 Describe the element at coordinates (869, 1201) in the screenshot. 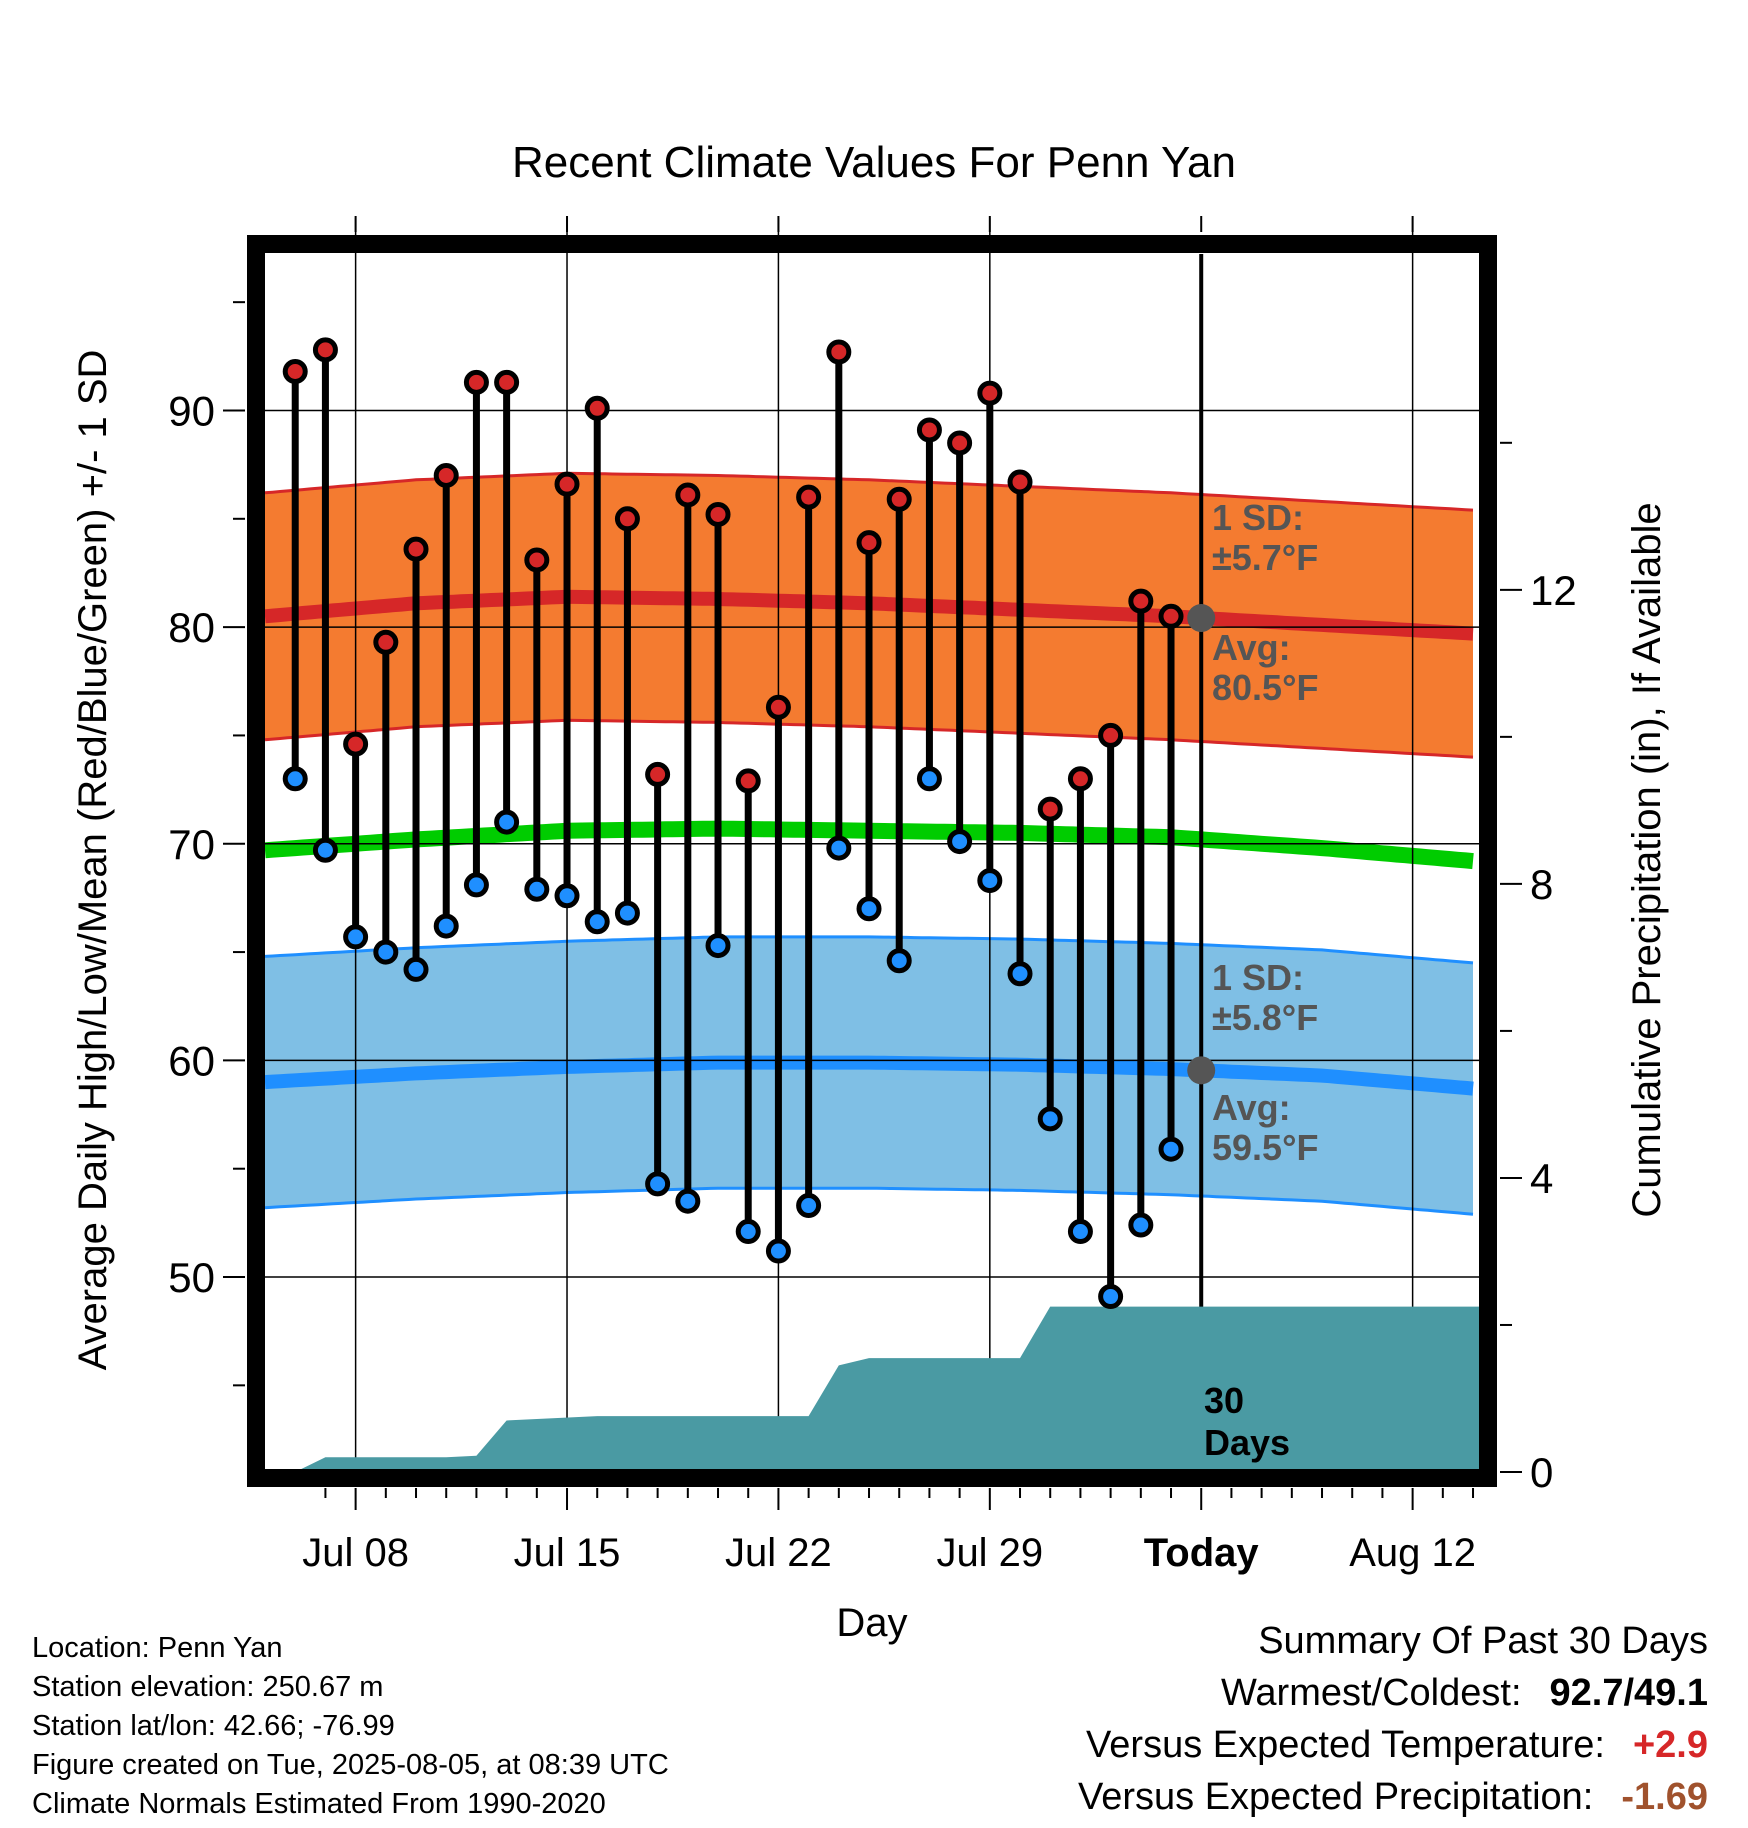

I see `low-lower-edge` at that location.